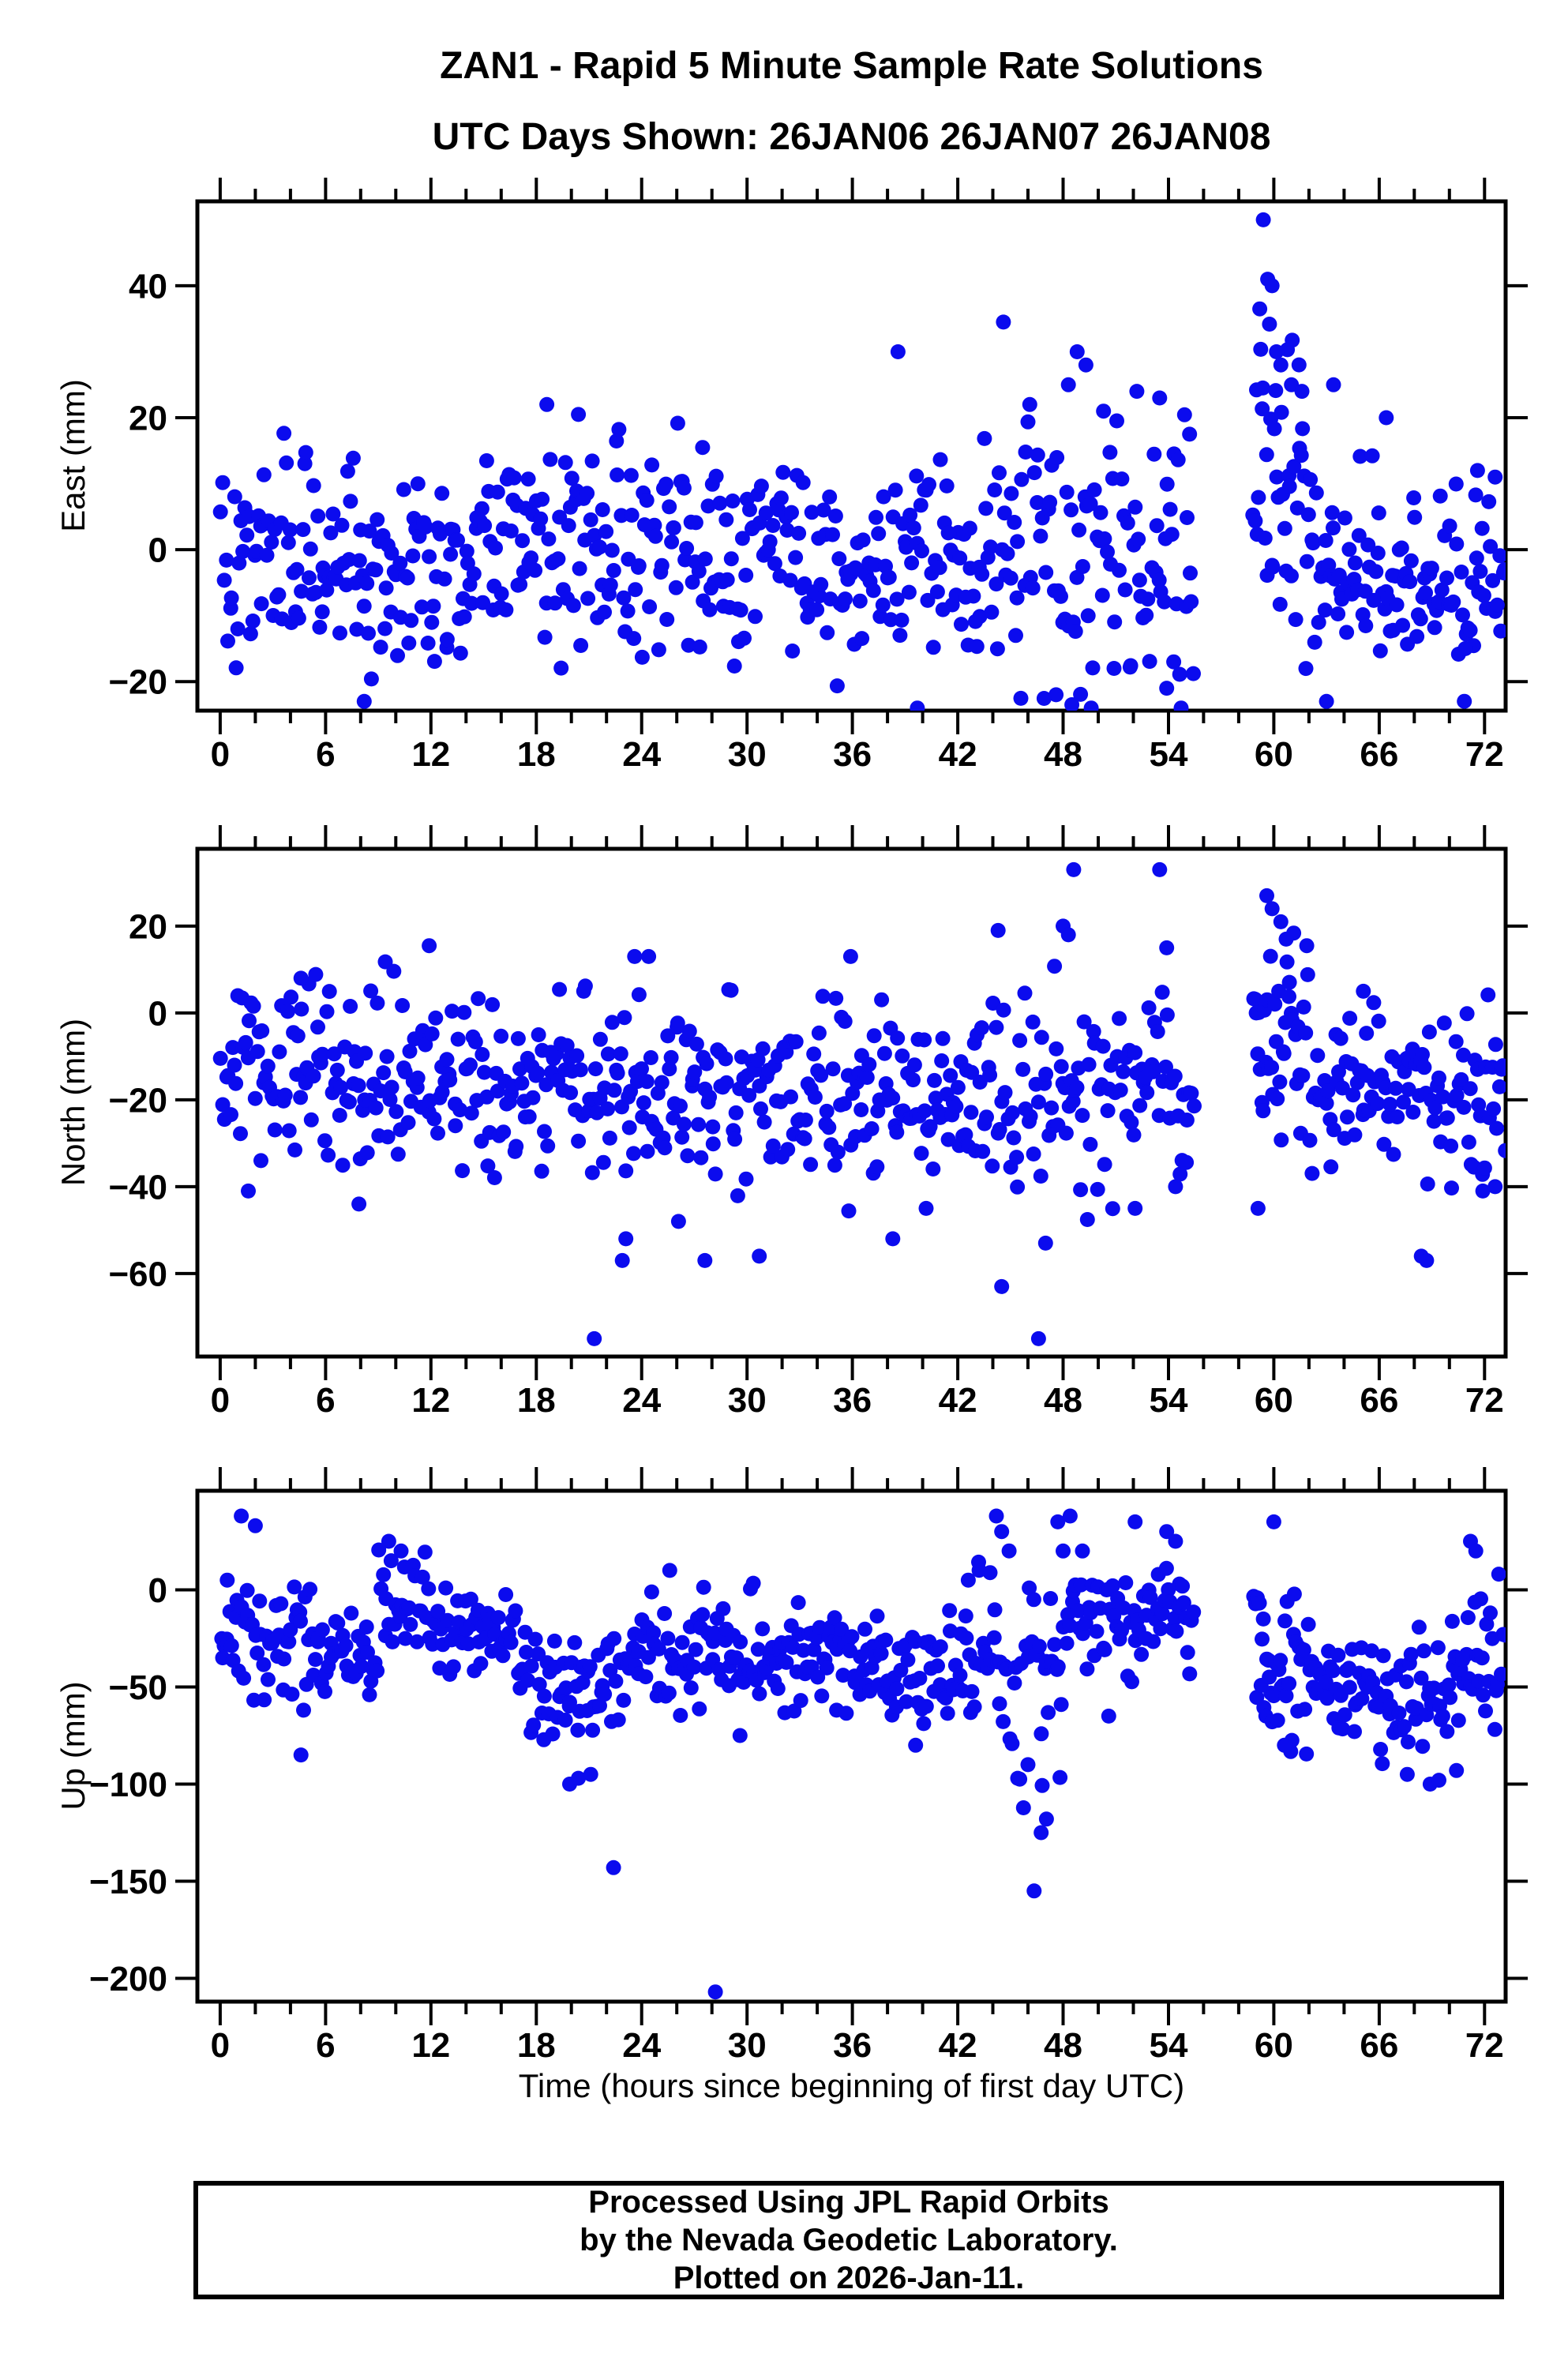 The width and height of the screenshot is (1568, 2353). I want to click on y-tick-label: −100, so click(128, 1785).